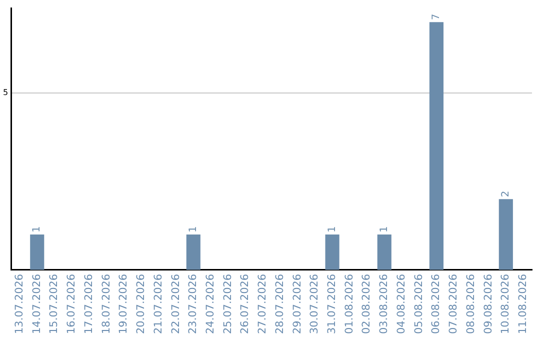  Describe the element at coordinates (488, 304) in the screenshot. I see `x-tick-label: 09.08.2026` at that location.